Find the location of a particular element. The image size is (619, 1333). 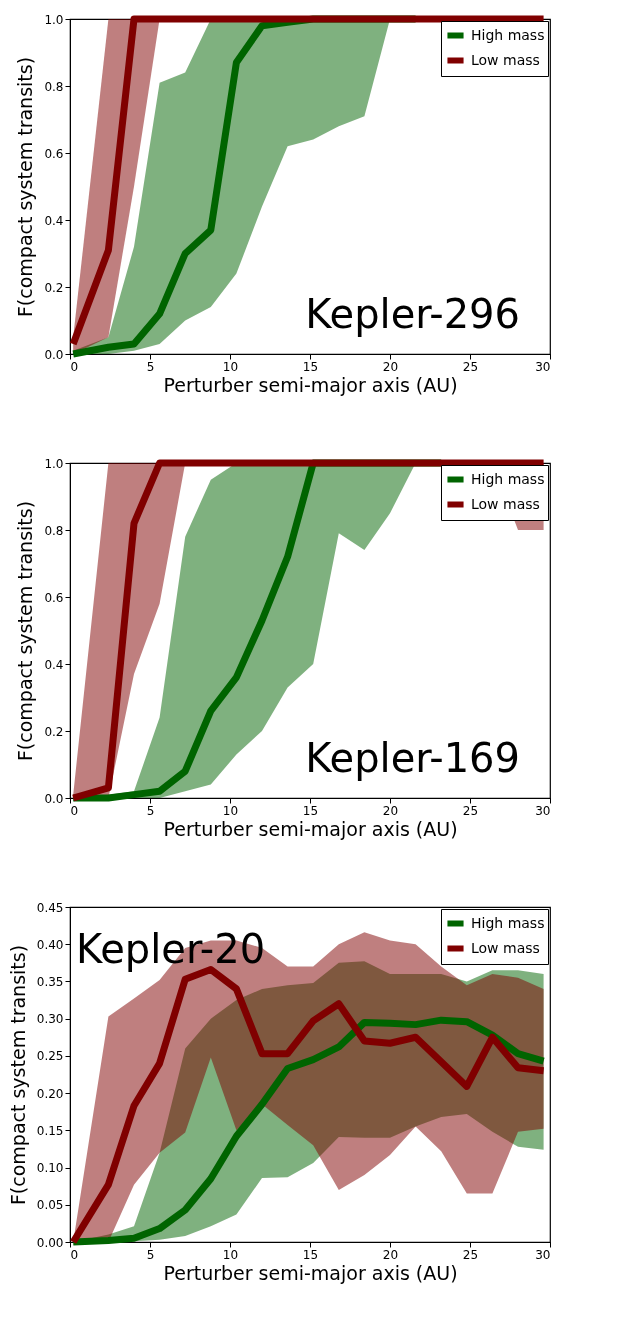

y-tick-label: 0.35 is located at coordinates (50, 981).